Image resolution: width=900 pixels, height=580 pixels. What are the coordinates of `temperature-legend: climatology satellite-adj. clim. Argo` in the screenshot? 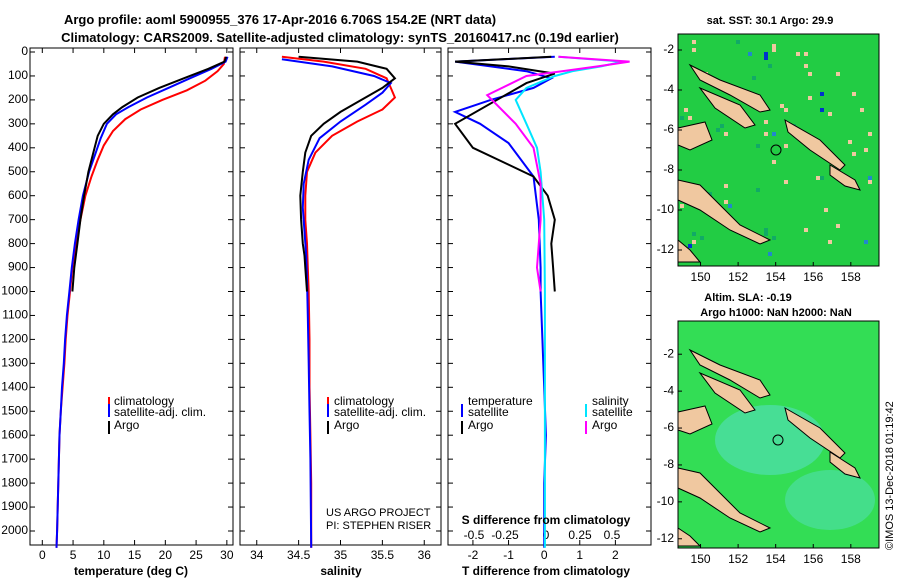 It's located at (157, 414).